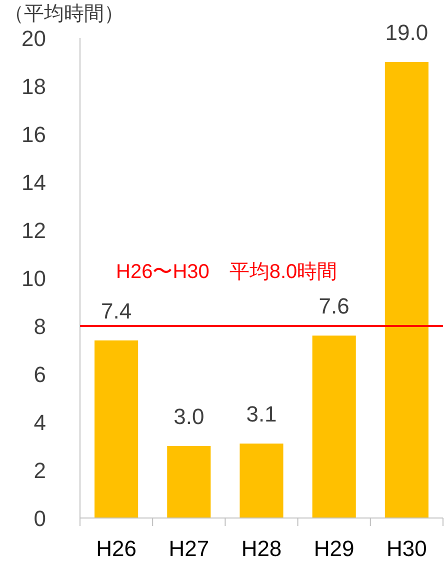 The width and height of the screenshot is (445, 584). What do you see at coordinates (334, 548) in the screenshot?
I see `x-tick-label: H29` at bounding box center [334, 548].